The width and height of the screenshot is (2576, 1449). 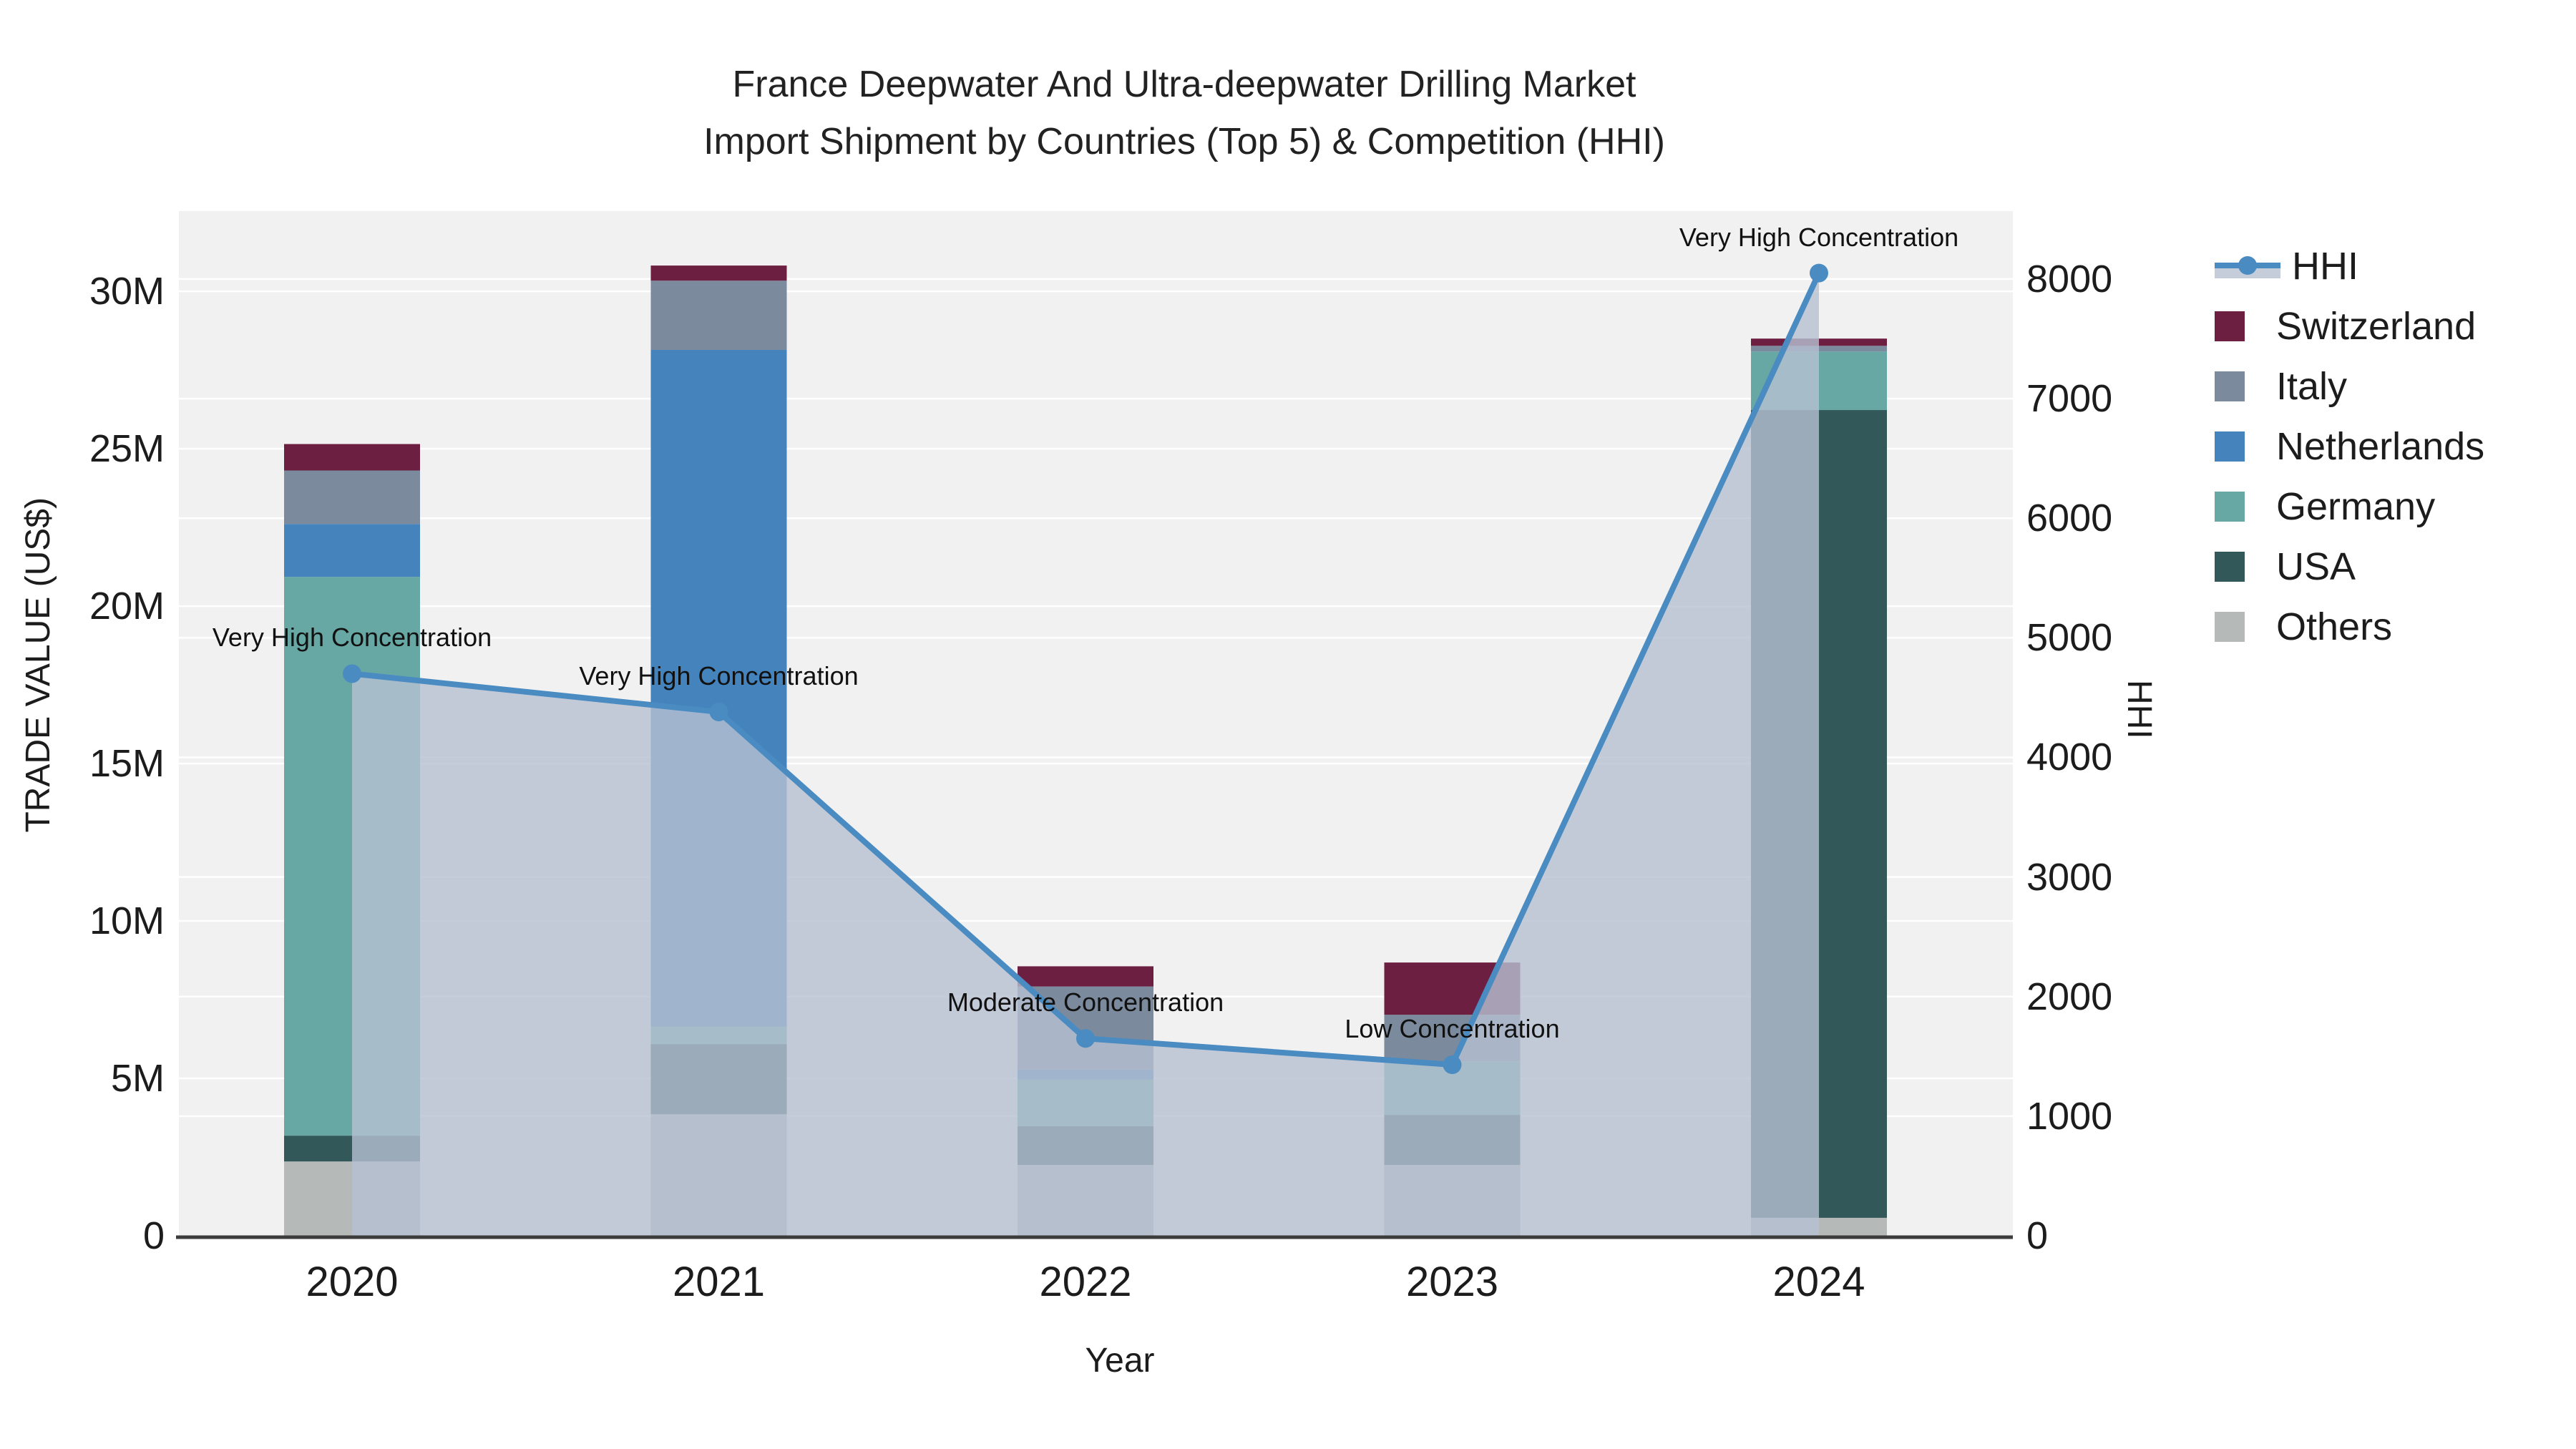 What do you see at coordinates (2069, 996) in the screenshot?
I see `y-right-tick-2000: 2000` at bounding box center [2069, 996].